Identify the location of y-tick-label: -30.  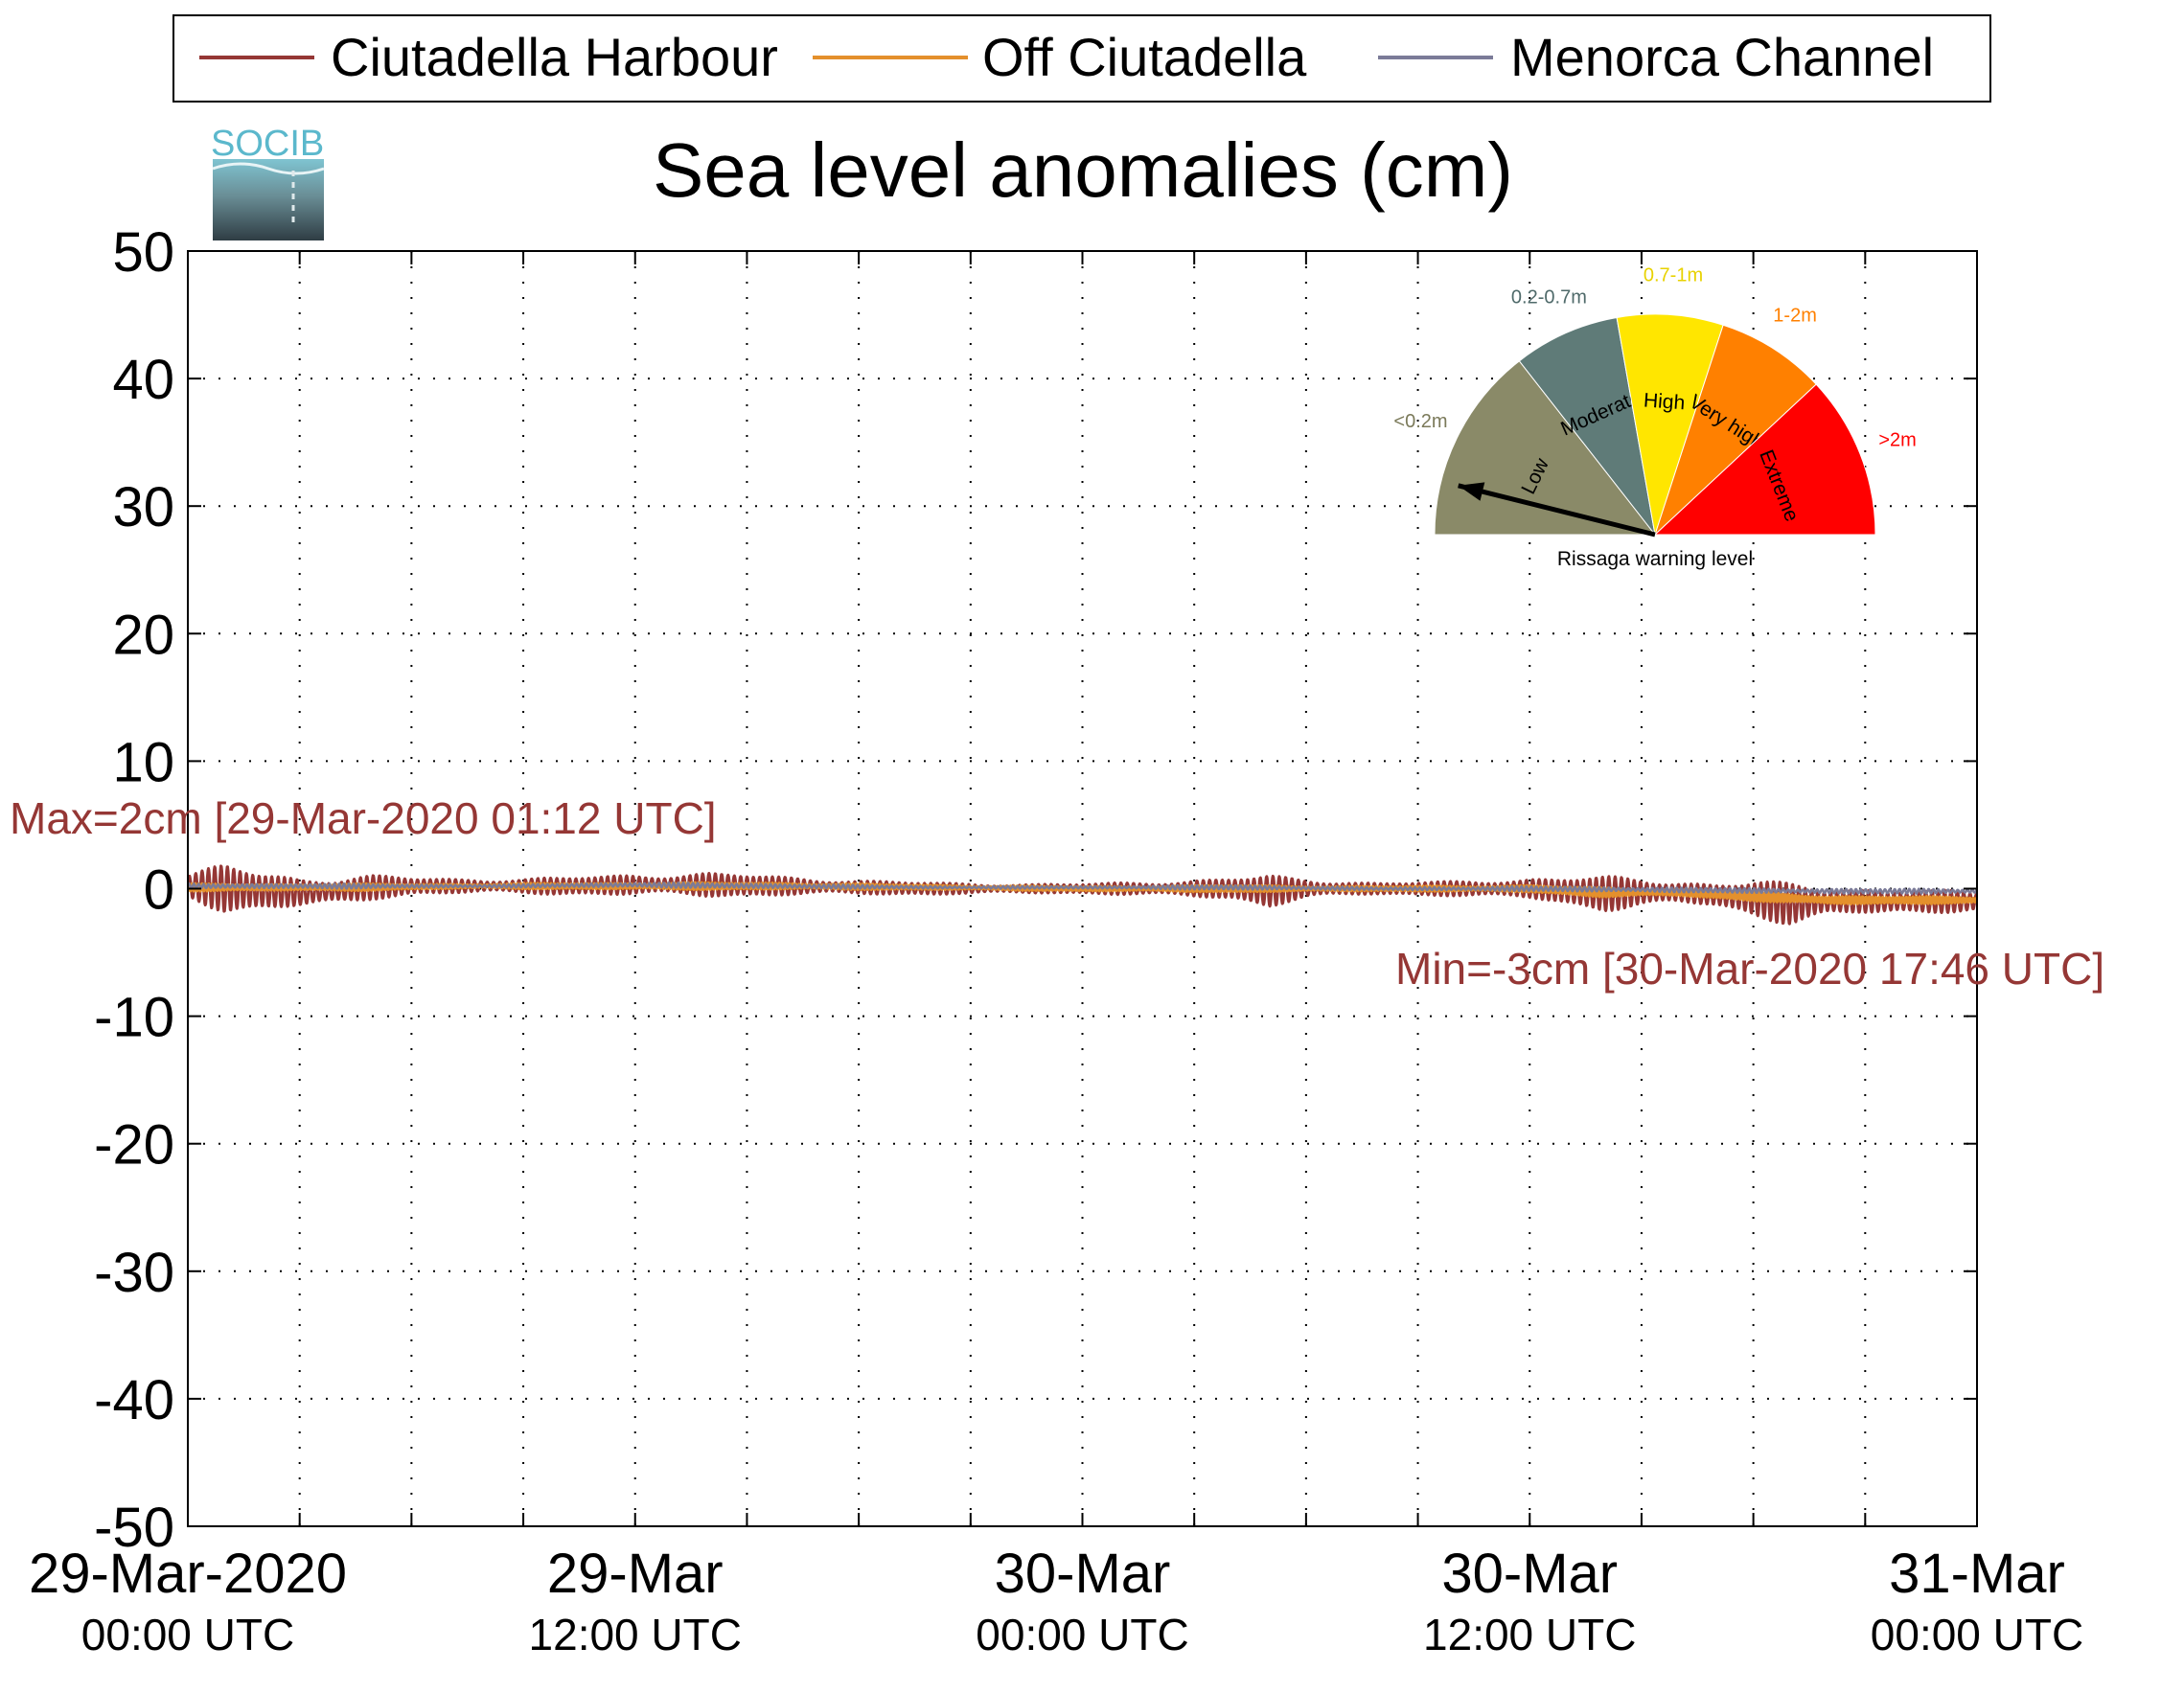
(134, 1273).